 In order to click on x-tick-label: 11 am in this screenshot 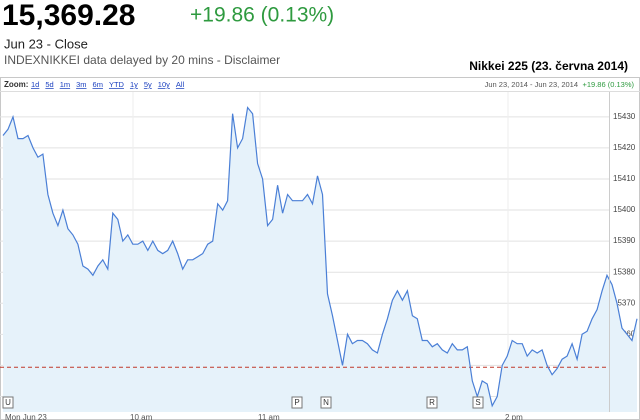, I will do `click(269, 416)`.